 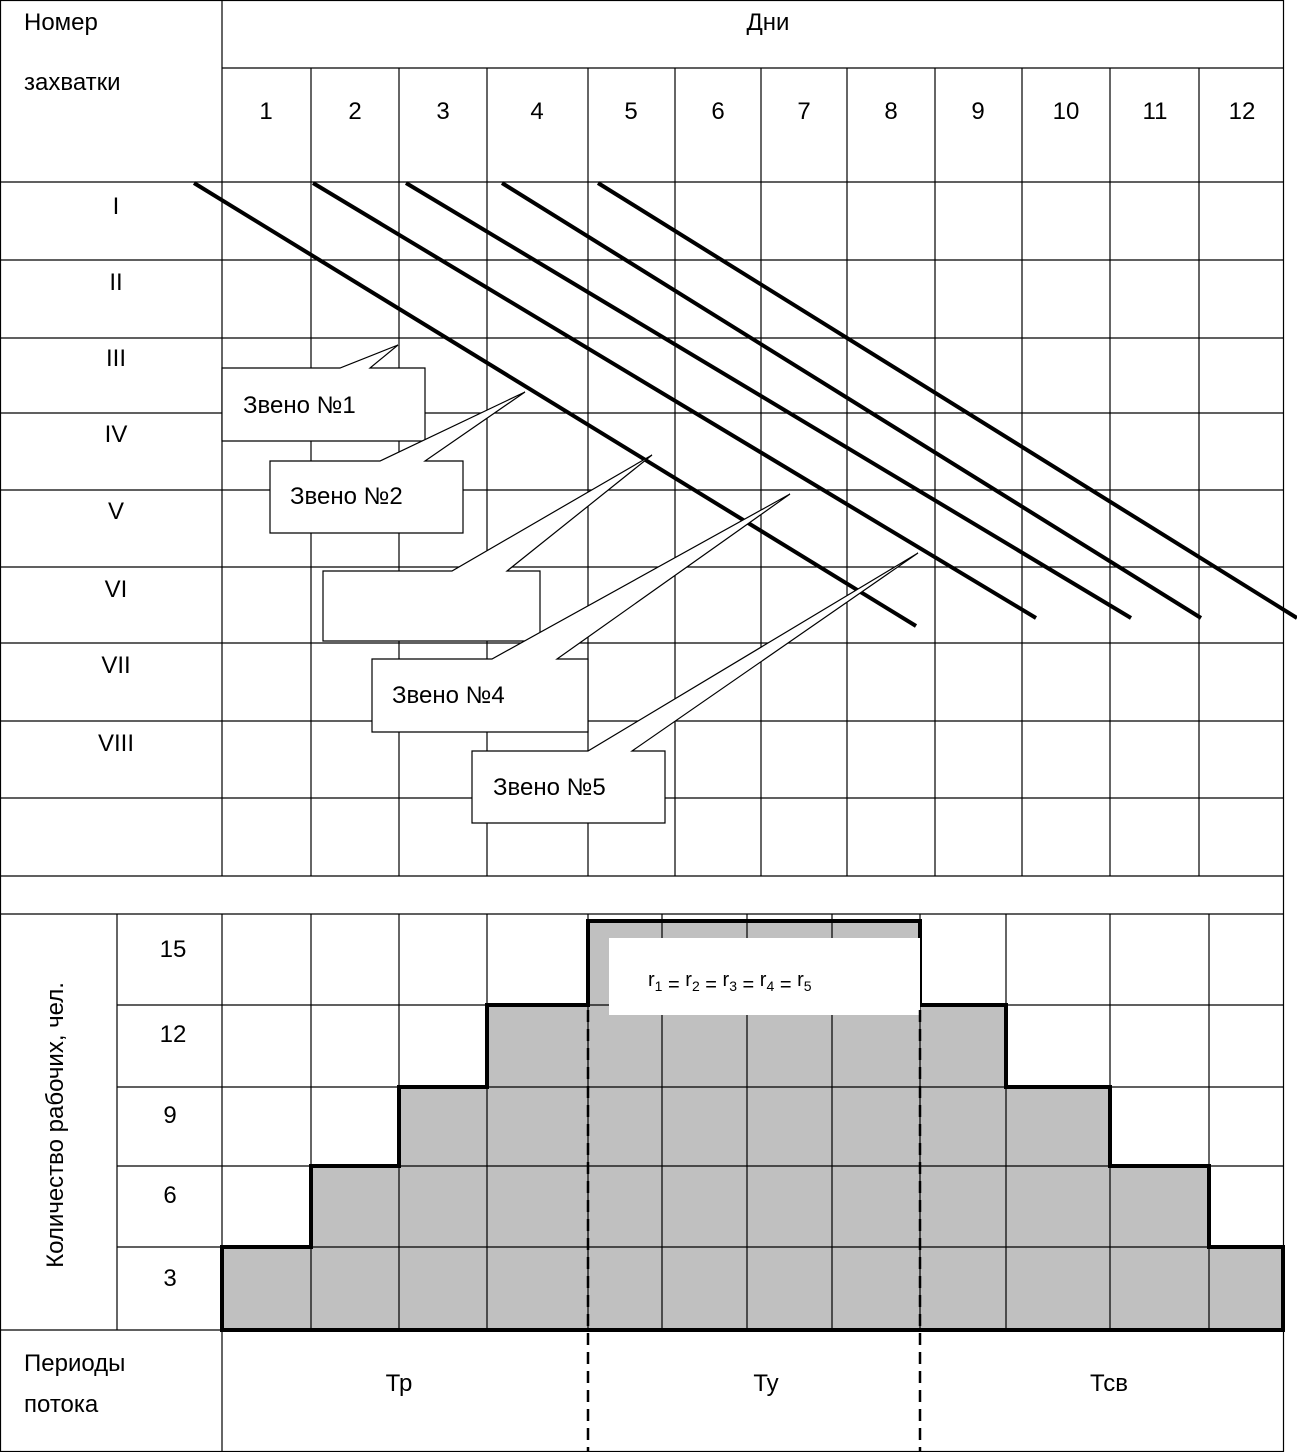 I want to click on day-number: 5, so click(x=630, y=111).